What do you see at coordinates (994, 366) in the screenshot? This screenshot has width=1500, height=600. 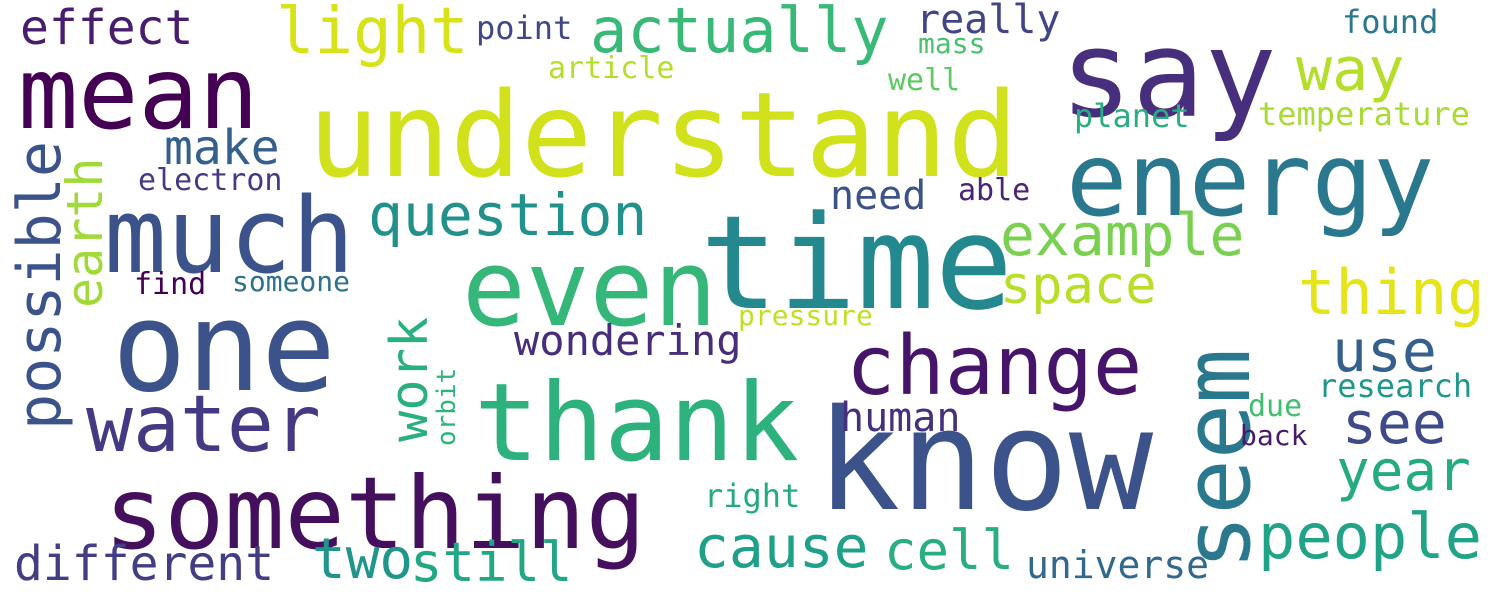 I see `word-change: change` at bounding box center [994, 366].